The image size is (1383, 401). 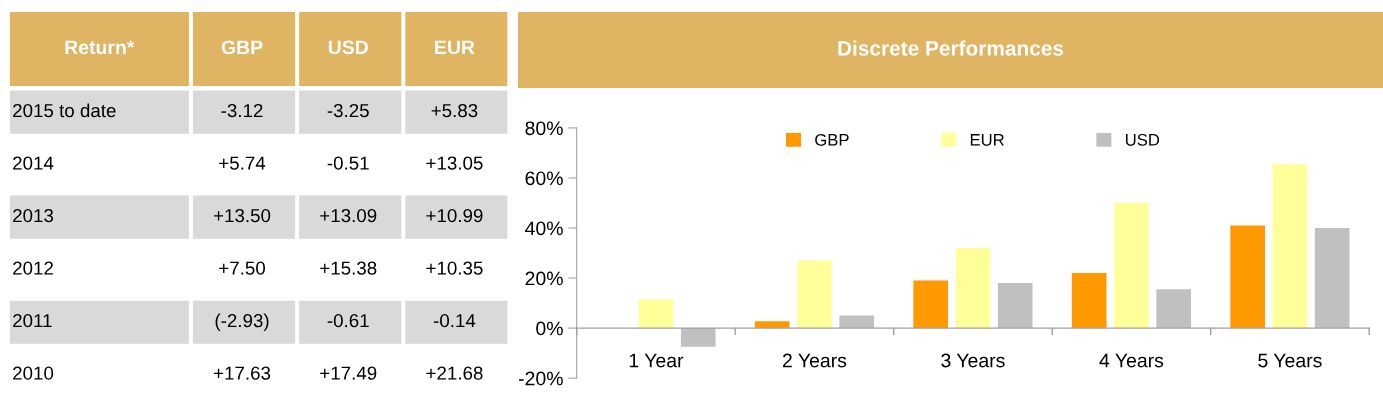 I want to click on x-tick-label: 4 Years, so click(x=1131, y=360).